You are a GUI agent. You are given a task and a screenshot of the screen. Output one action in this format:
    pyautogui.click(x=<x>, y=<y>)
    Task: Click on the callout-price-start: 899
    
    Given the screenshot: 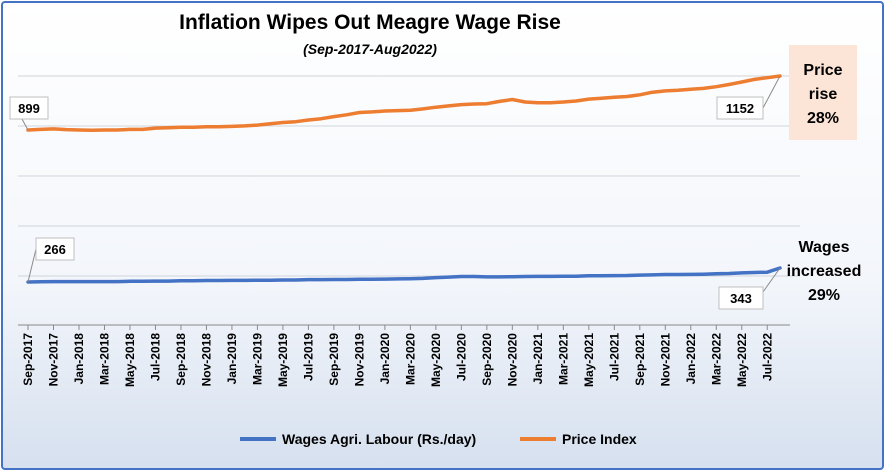 What is the action you would take?
    pyautogui.click(x=29, y=113)
    